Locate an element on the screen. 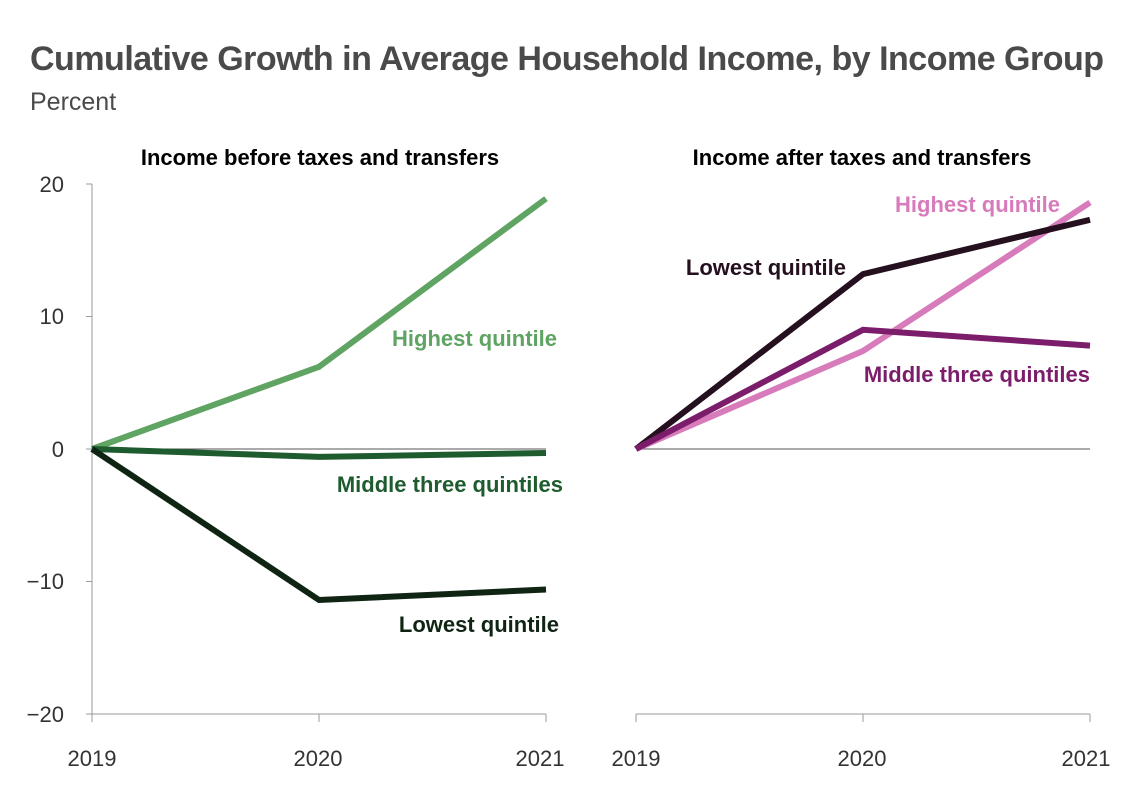  y-tick-label: −10 is located at coordinates (45, 581).